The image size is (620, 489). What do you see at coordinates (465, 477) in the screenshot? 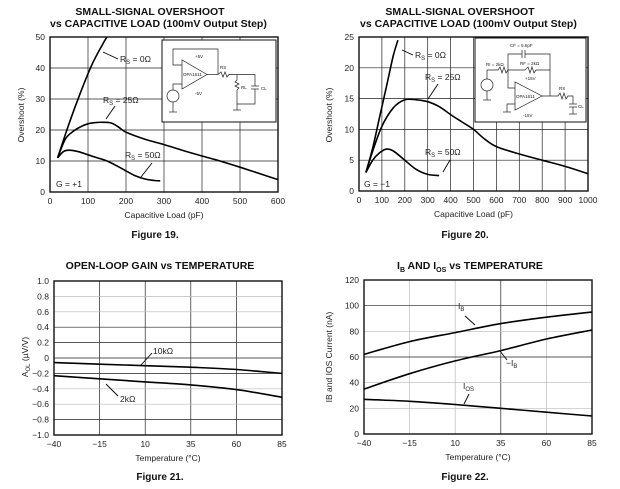
I see `fig22-caption: Figure 22.` at bounding box center [465, 477].